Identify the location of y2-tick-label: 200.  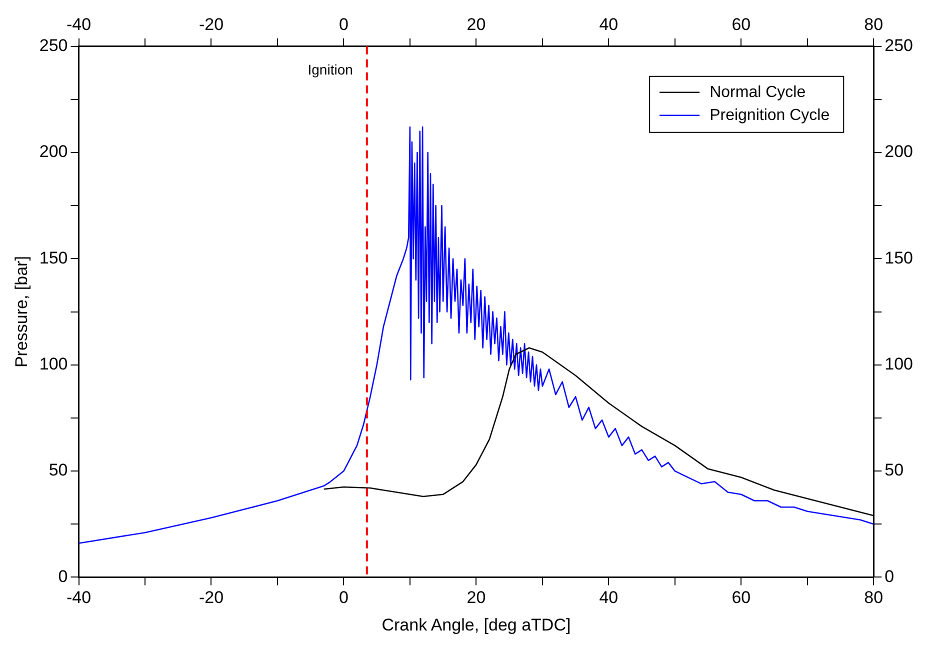
(899, 152).